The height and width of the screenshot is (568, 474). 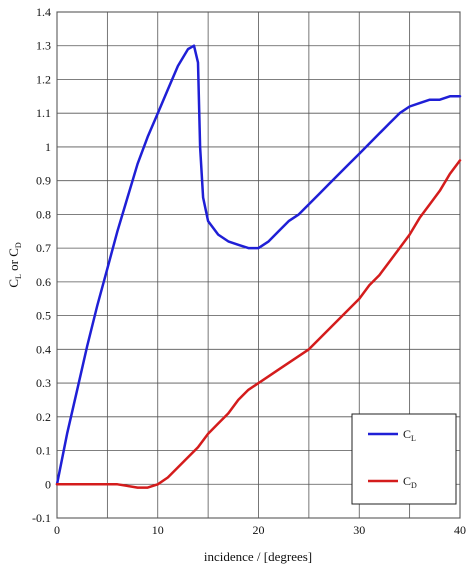 What do you see at coordinates (359, 530) in the screenshot?
I see `x-tick-label: 30` at bounding box center [359, 530].